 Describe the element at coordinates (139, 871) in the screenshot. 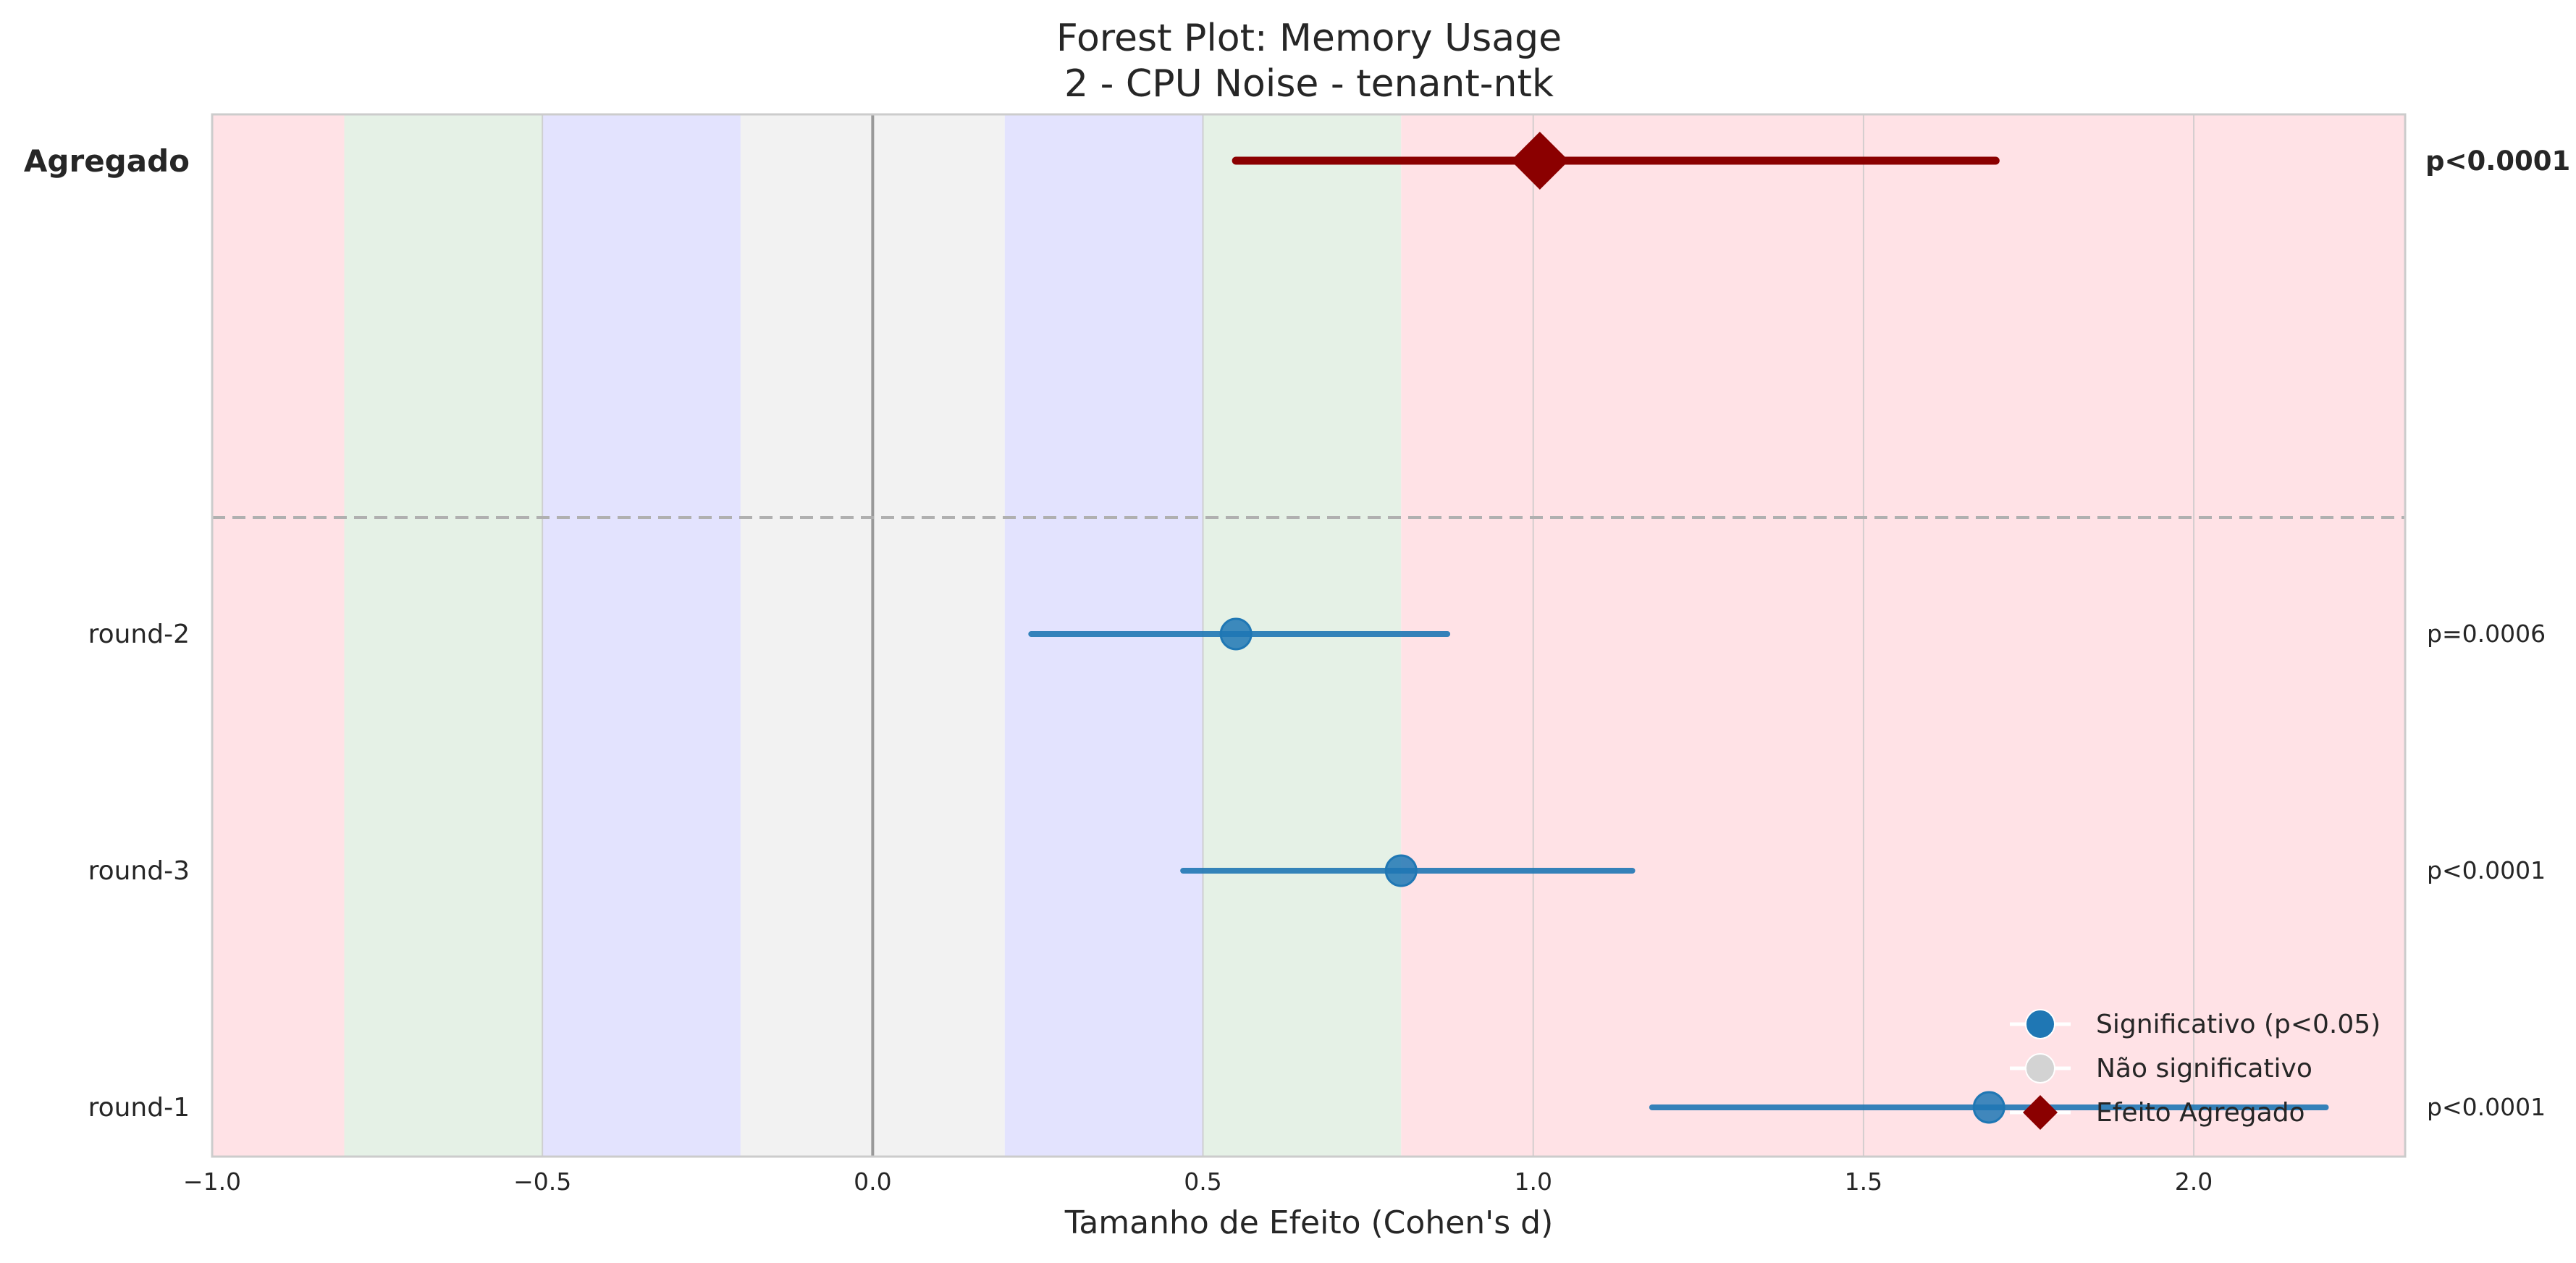

I see `study-row-label: round-3` at that location.